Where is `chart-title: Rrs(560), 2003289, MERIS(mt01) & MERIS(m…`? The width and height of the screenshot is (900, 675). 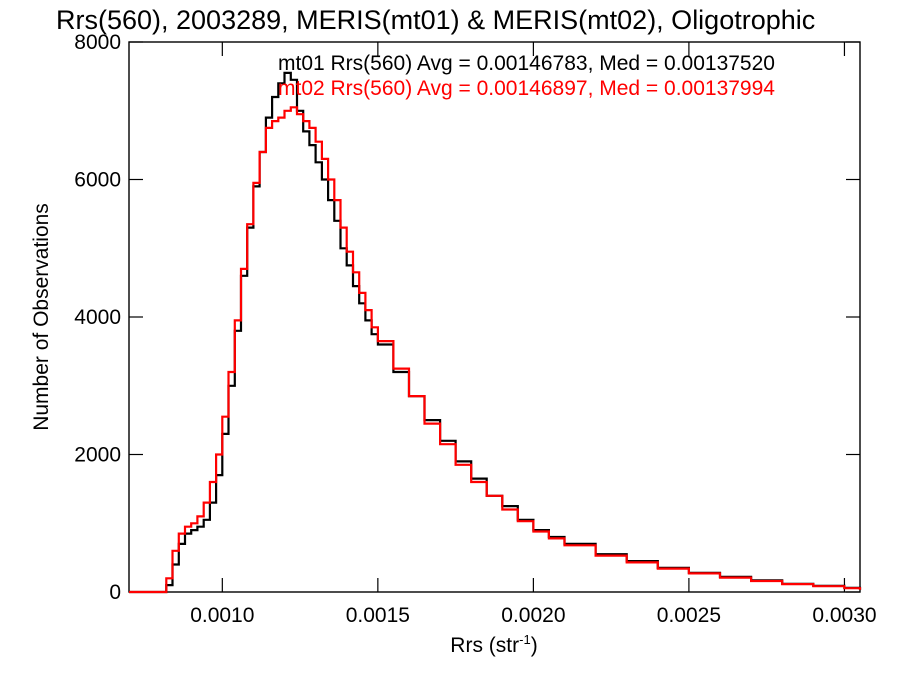
chart-title: Rrs(560), 2003289, MERIS(mt01) & MERIS(m… is located at coordinates (435, 20).